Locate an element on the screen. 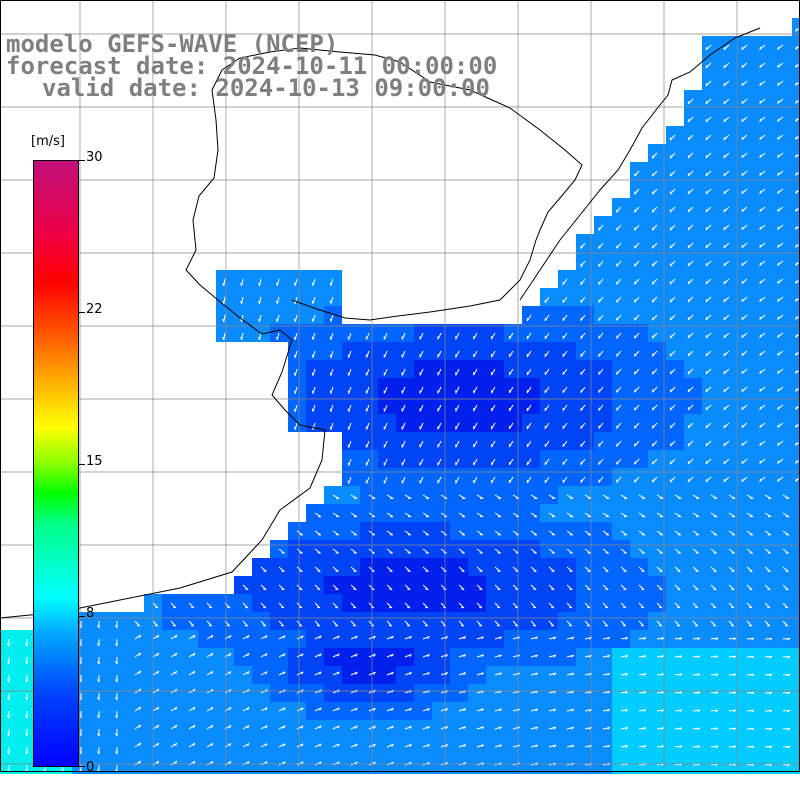 This screenshot has width=800, height=800. forecast-date: forecast date: 2024-10-11 00:00:00 is located at coordinates (252, 66).